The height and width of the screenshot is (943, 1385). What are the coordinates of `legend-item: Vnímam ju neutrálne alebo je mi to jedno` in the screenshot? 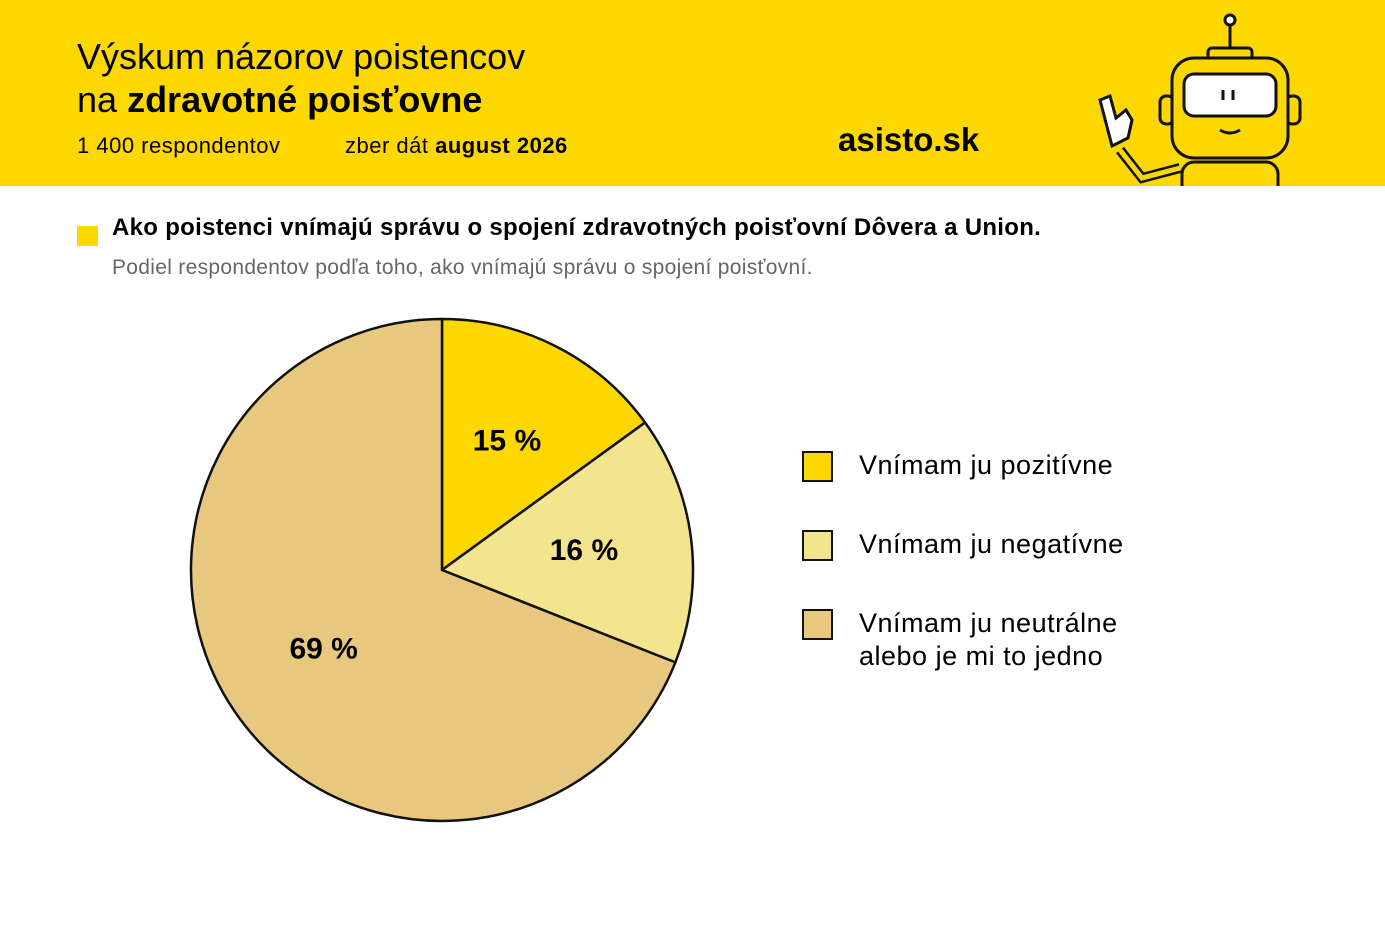 It's located at (985, 640).